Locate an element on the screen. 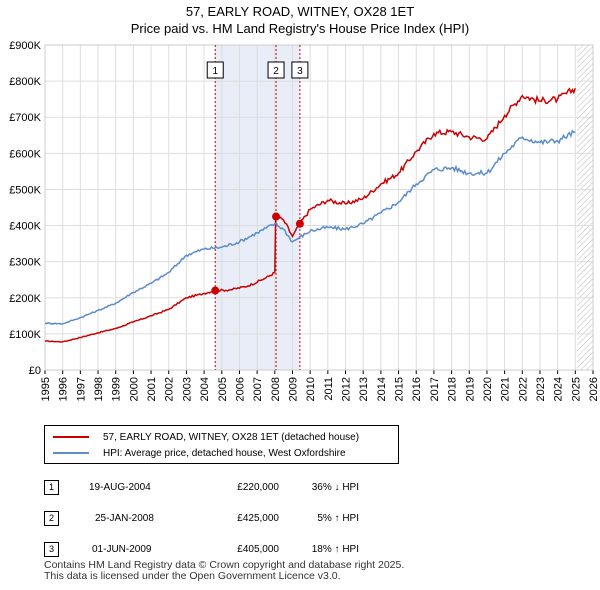 This screenshot has height=590, width=600. x-tick-label: 2007 is located at coordinates (258, 389).